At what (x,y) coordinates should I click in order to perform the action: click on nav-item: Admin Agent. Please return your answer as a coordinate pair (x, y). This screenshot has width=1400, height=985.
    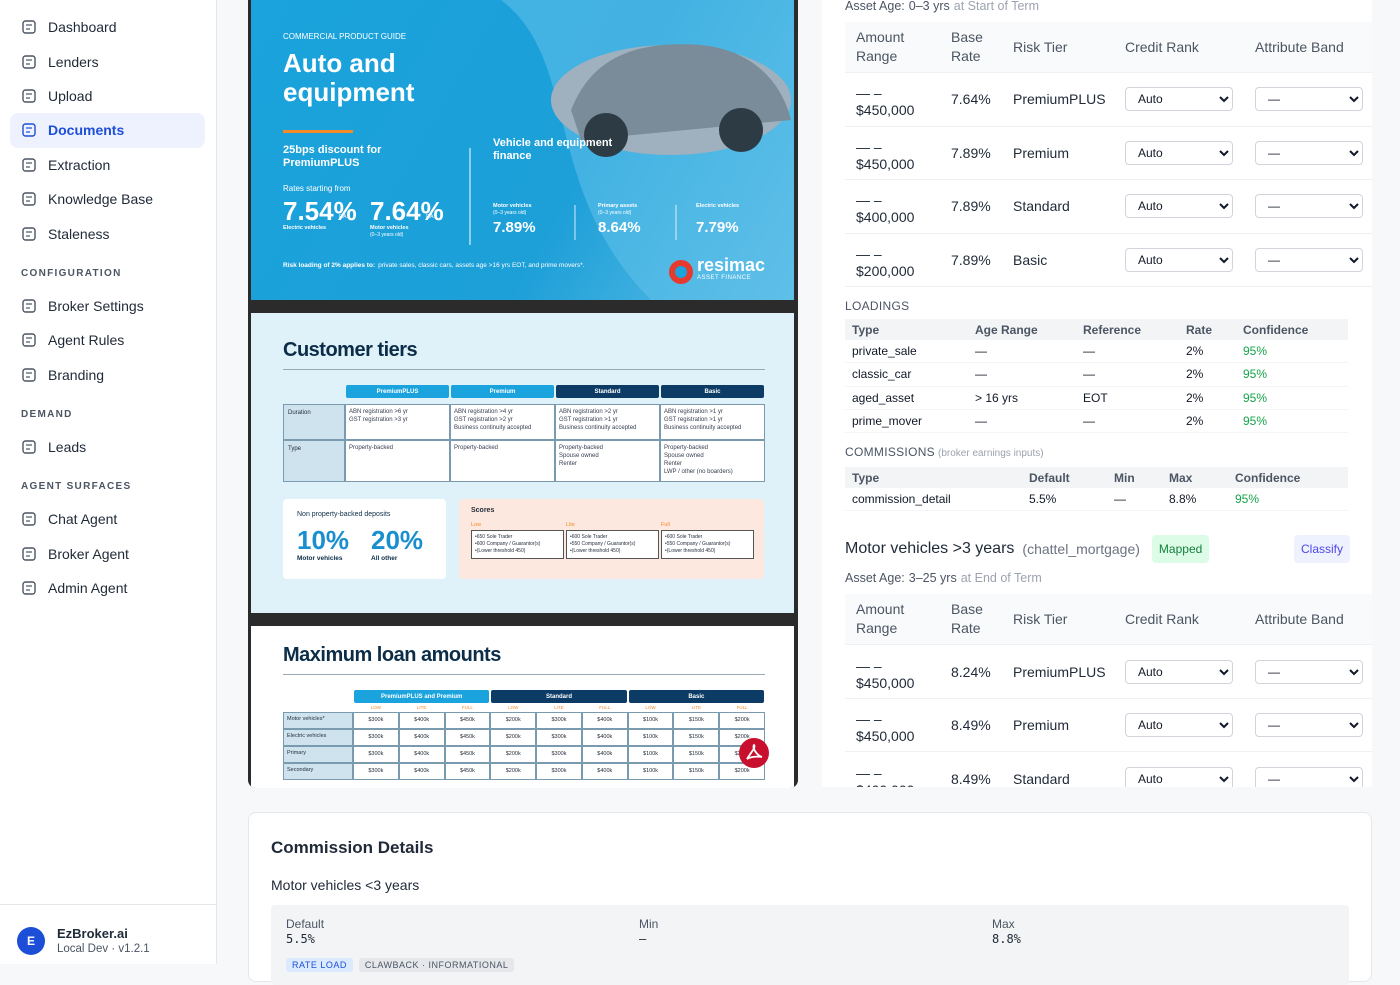
    Looking at the image, I should click on (107, 588).